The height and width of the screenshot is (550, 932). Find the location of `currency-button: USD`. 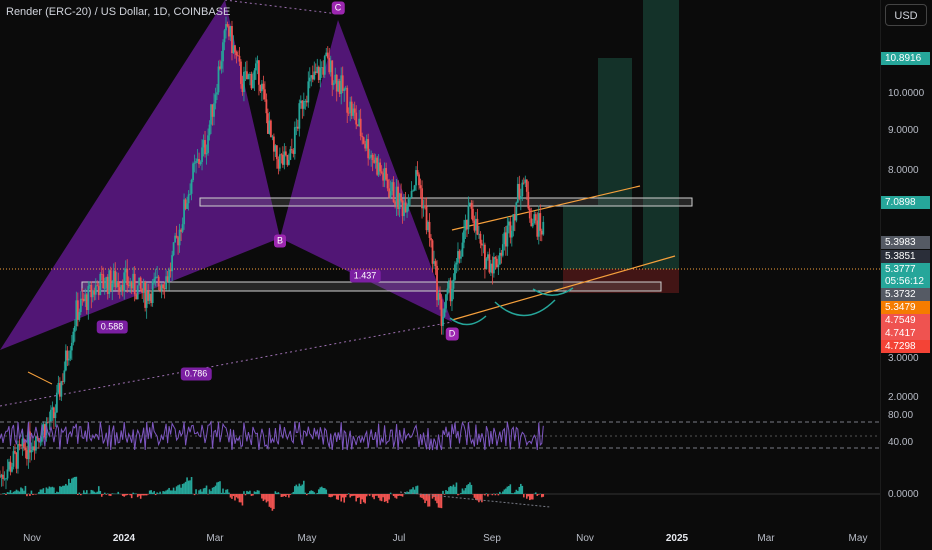

currency-button: USD is located at coordinates (906, 15).